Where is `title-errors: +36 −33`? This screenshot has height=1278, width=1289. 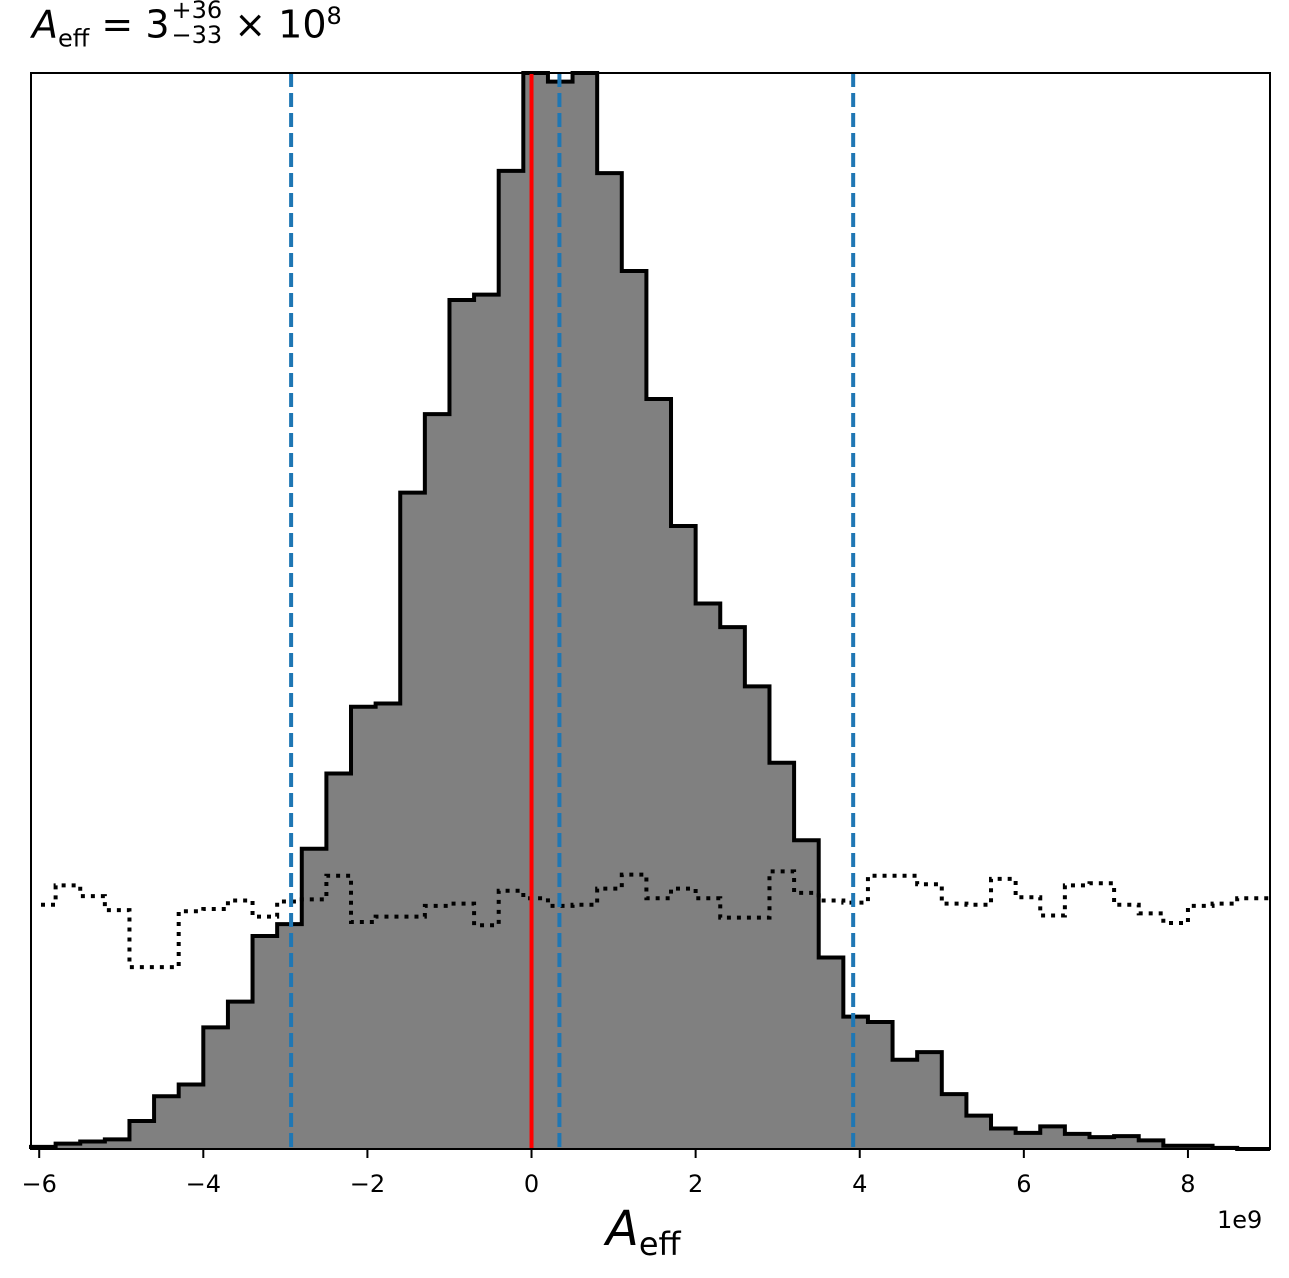 title-errors: +36 −33 is located at coordinates (197, 24).